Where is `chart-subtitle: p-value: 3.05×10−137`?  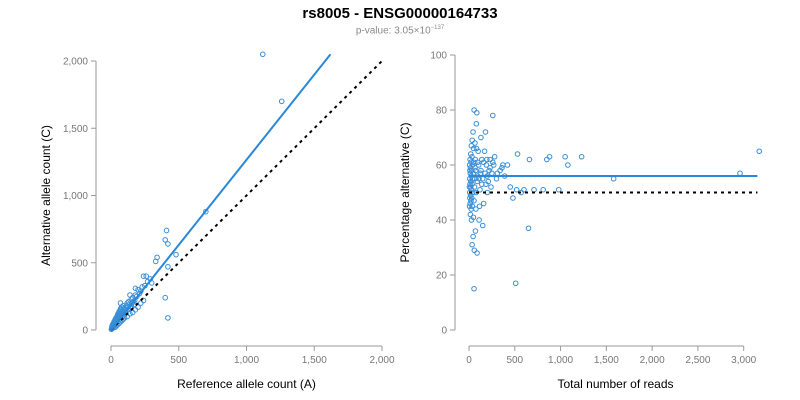 chart-subtitle: p-value: 3.05×10−137 is located at coordinates (400, 30).